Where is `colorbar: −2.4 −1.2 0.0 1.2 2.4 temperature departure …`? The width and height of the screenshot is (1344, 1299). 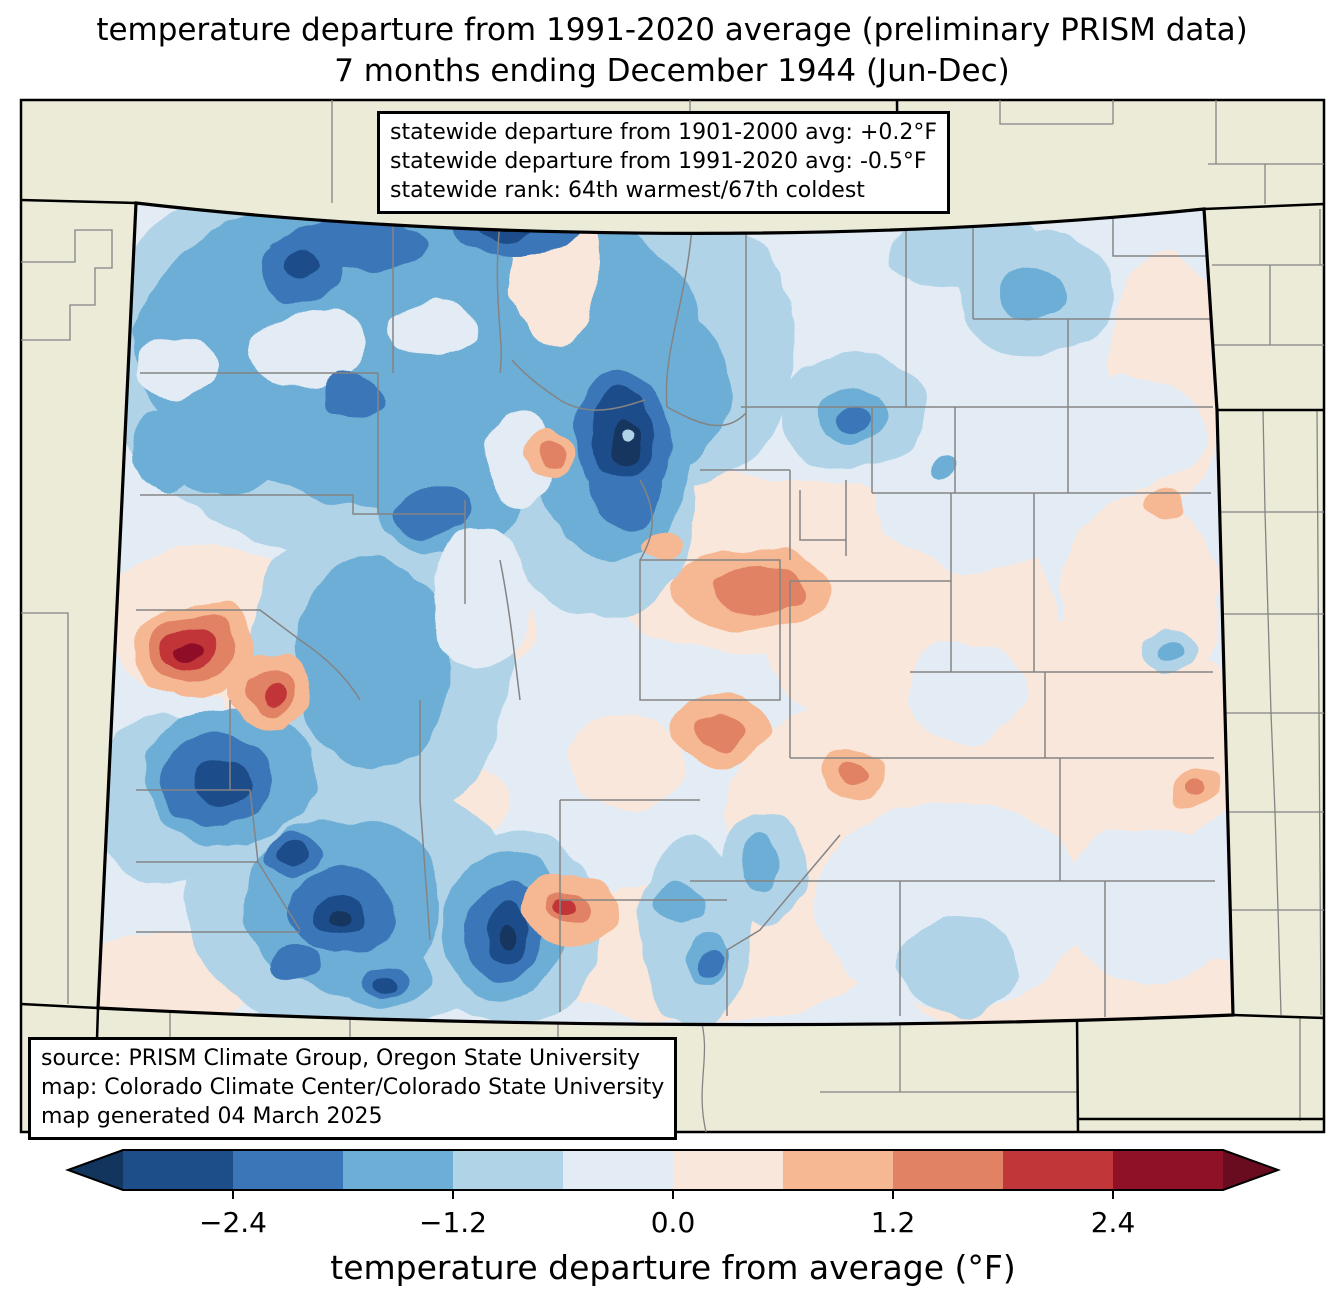 colorbar: −2.4 −1.2 0.0 1.2 2.4 temperature departure … is located at coordinates (673, 1218).